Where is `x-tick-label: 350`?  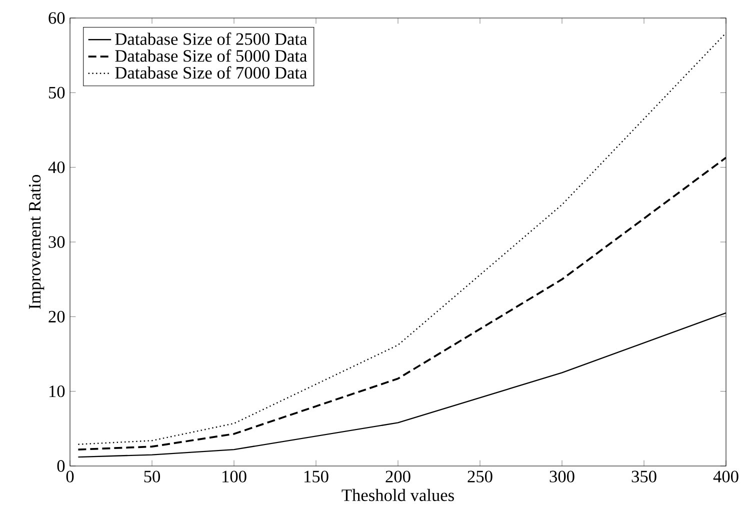 x-tick-label: 350 is located at coordinates (644, 476).